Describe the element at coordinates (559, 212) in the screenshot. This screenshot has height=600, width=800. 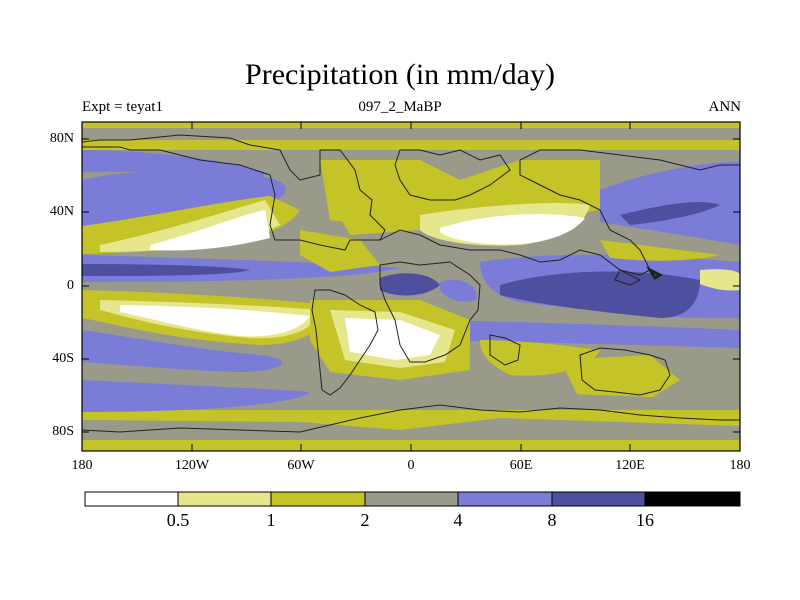
I see `coast-eurasia-north` at that location.